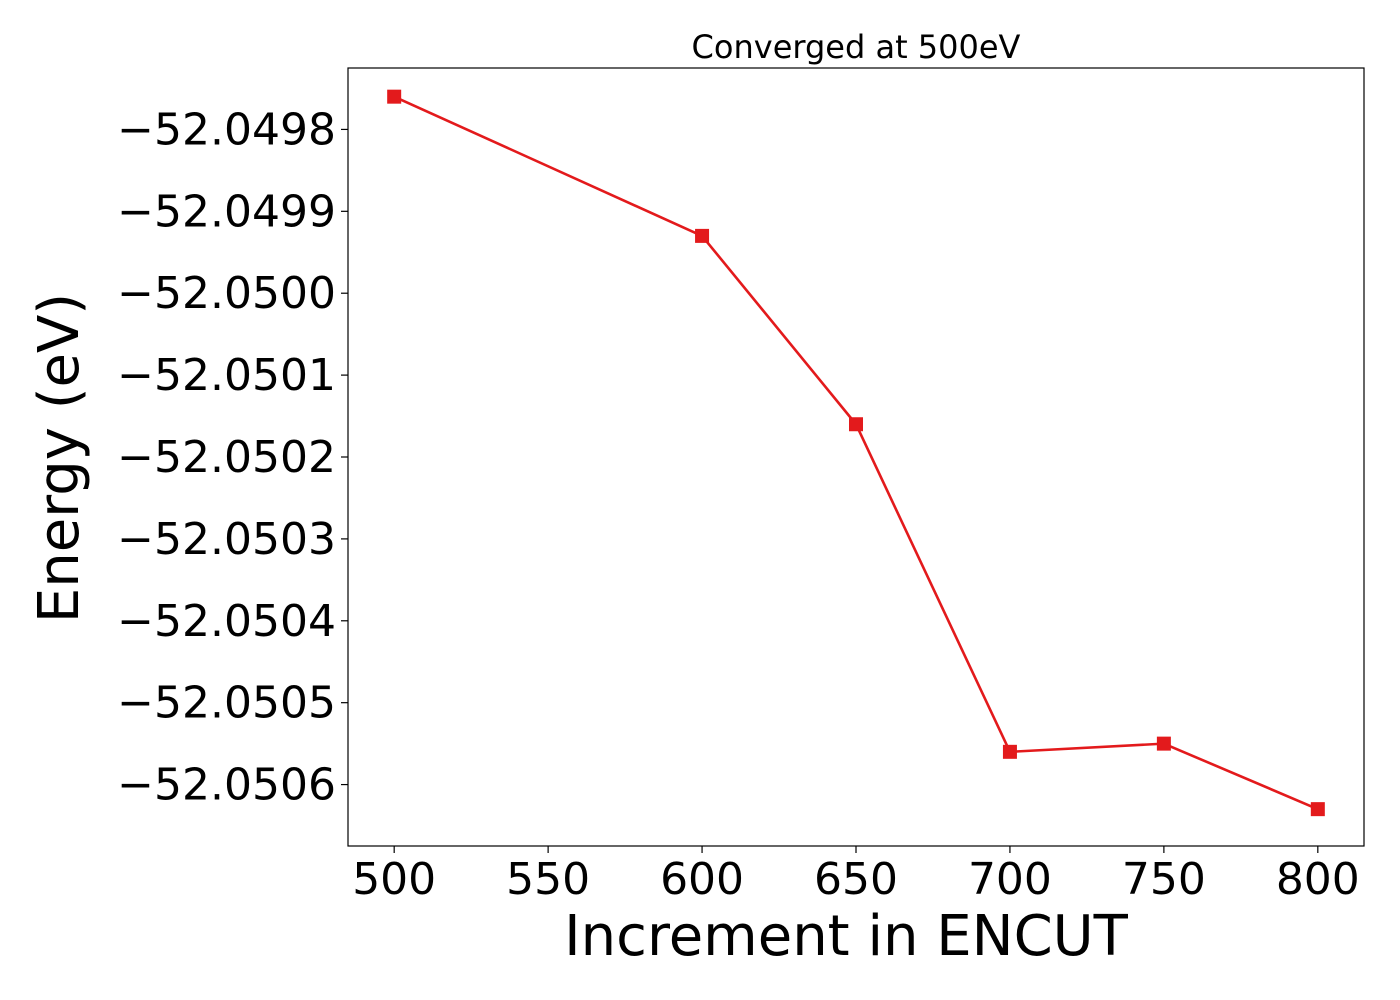 The width and height of the screenshot is (1400, 1000). Describe the element at coordinates (226, 785) in the screenshot. I see `y-tick-label: −52.0506` at that location.